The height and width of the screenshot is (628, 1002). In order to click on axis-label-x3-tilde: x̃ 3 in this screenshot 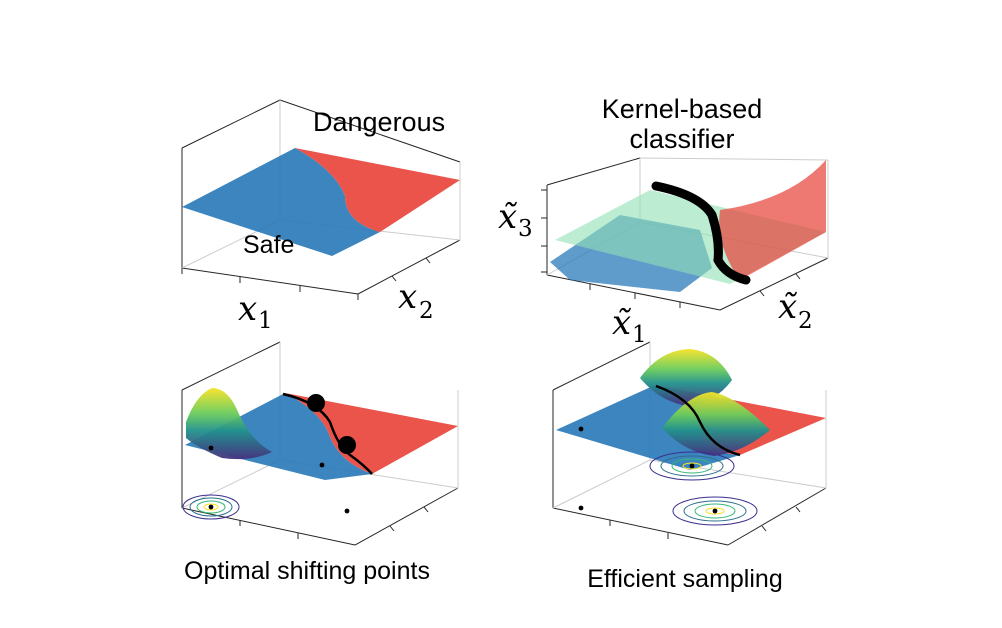, I will do `click(515, 219)`.